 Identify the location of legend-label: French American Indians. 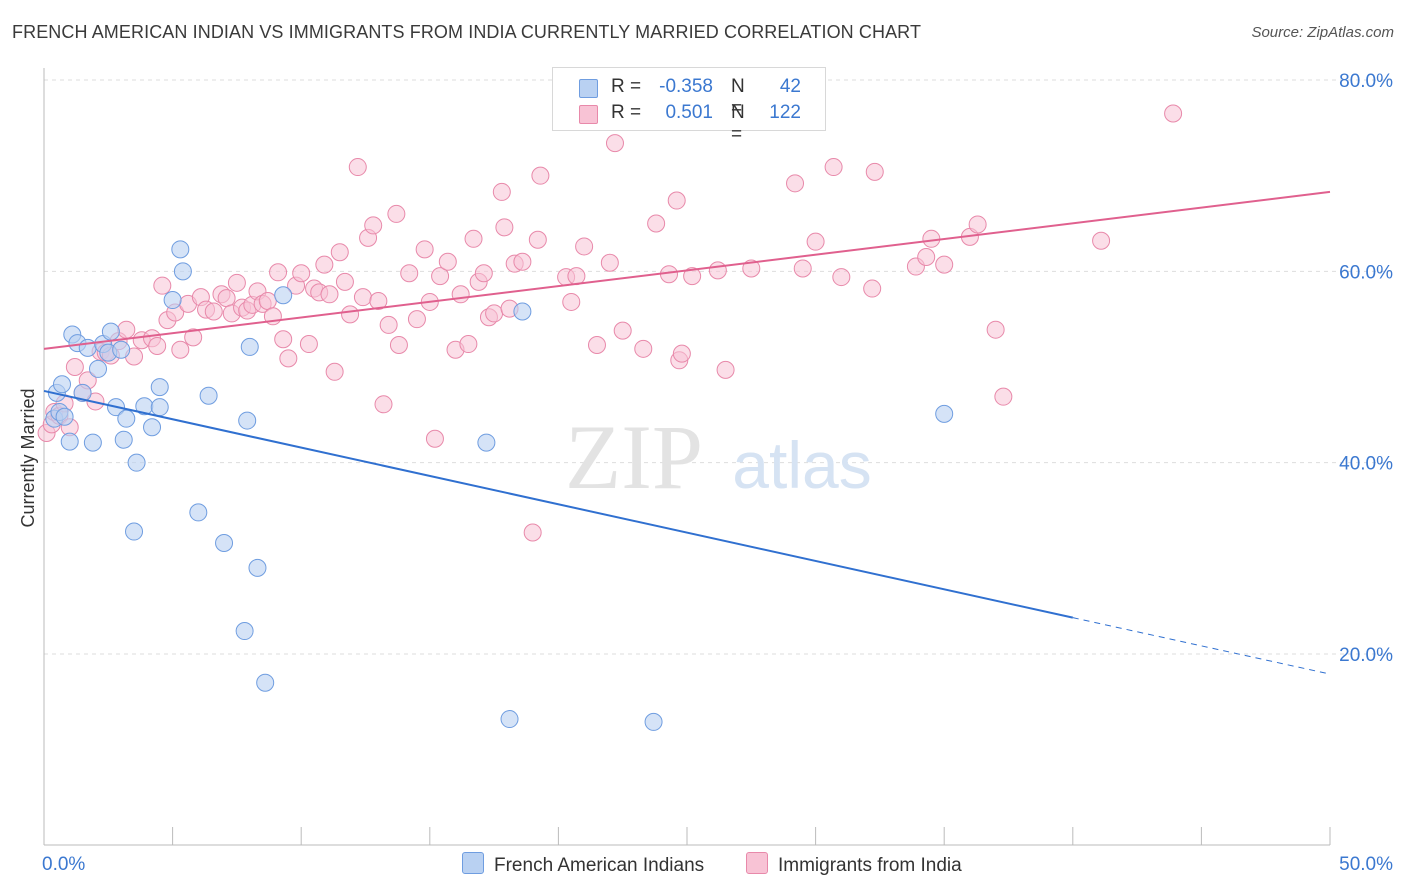
(599, 865).